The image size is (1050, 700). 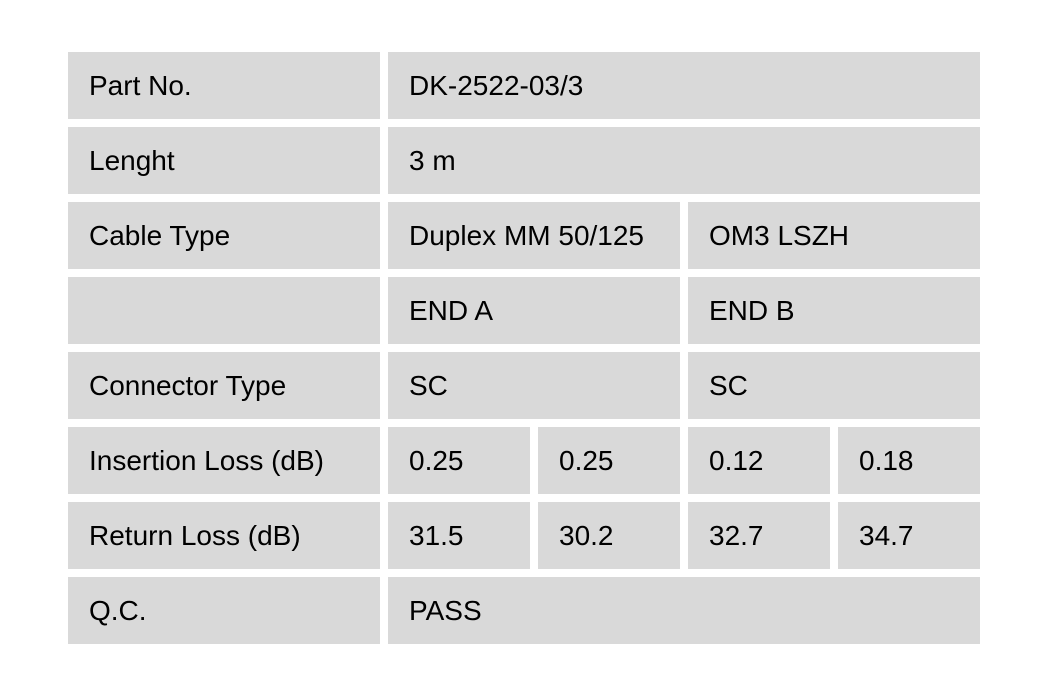 What do you see at coordinates (224, 610) in the screenshot?
I see `qc-label-cell: Q.C.` at bounding box center [224, 610].